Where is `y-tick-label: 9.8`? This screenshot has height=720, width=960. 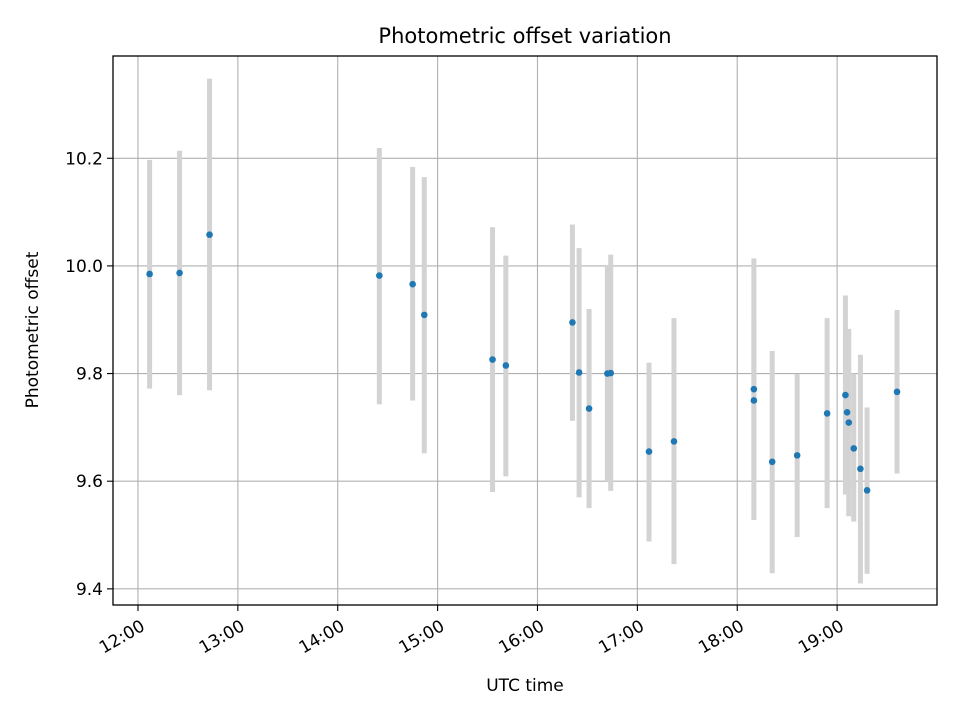
y-tick-label: 9.8 is located at coordinates (89, 375).